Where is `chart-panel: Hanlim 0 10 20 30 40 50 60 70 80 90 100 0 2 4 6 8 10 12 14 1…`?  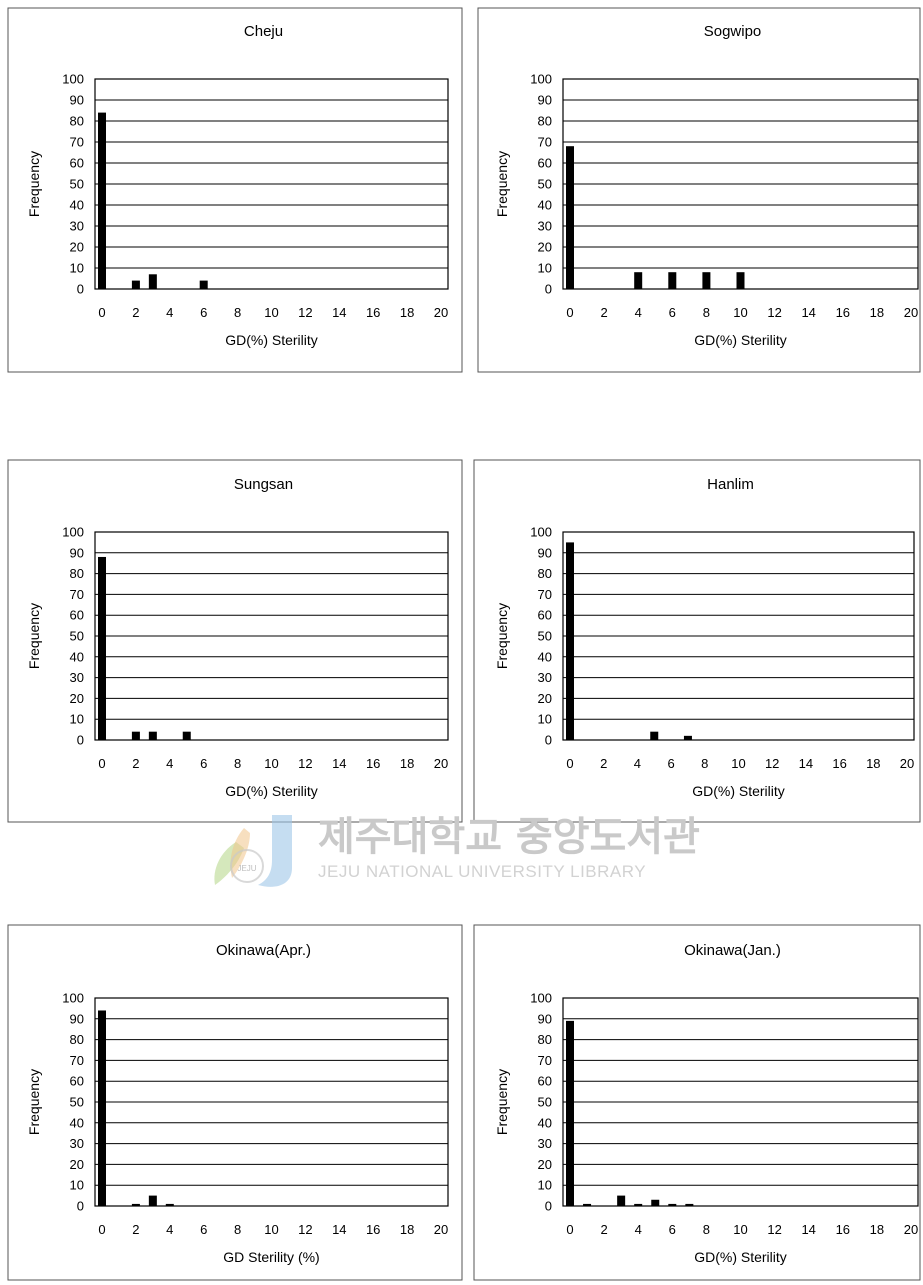
chart-panel: Hanlim 0 10 20 30 40 50 60 70 80 90 100 0 2 4 6 8 10 12 14 1… is located at coordinates (697, 641).